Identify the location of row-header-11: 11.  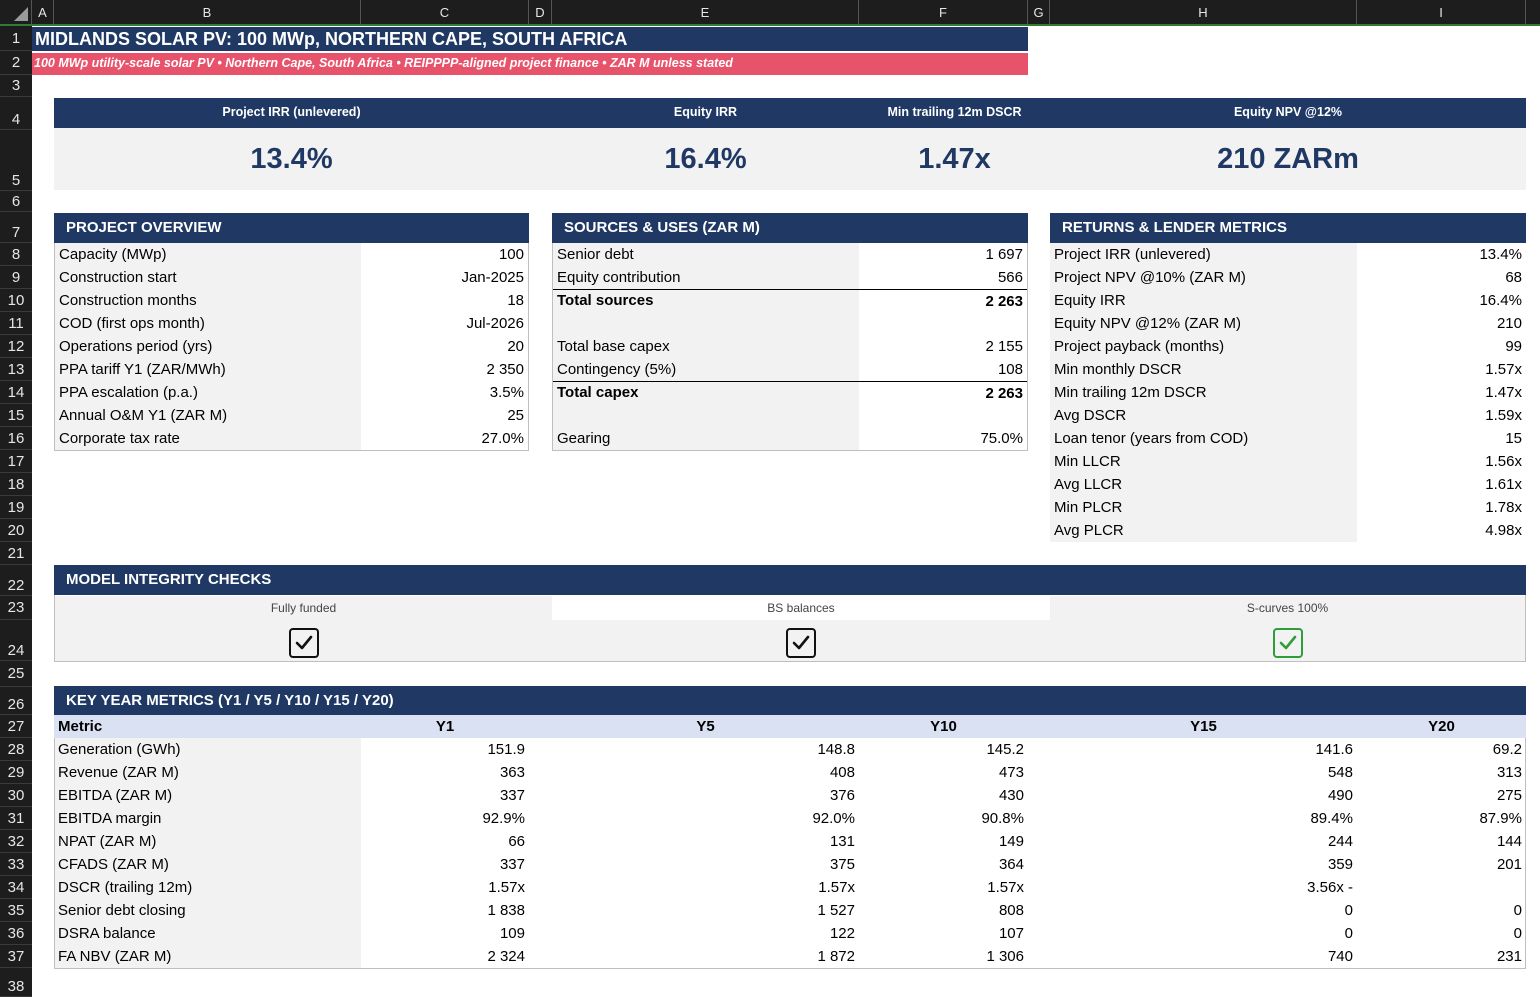
(16, 323).